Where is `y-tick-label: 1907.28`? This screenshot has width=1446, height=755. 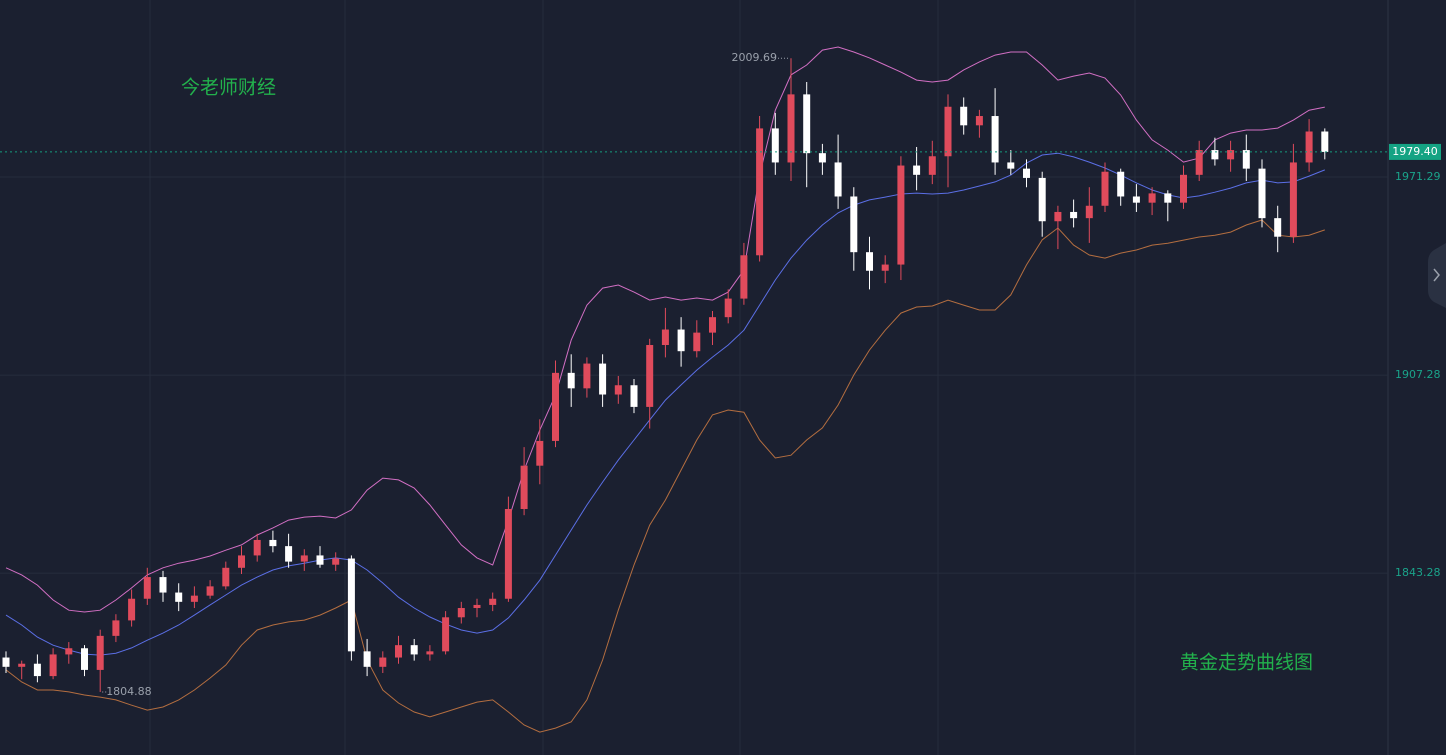
y-tick-label: 1907.28 is located at coordinates (1418, 374).